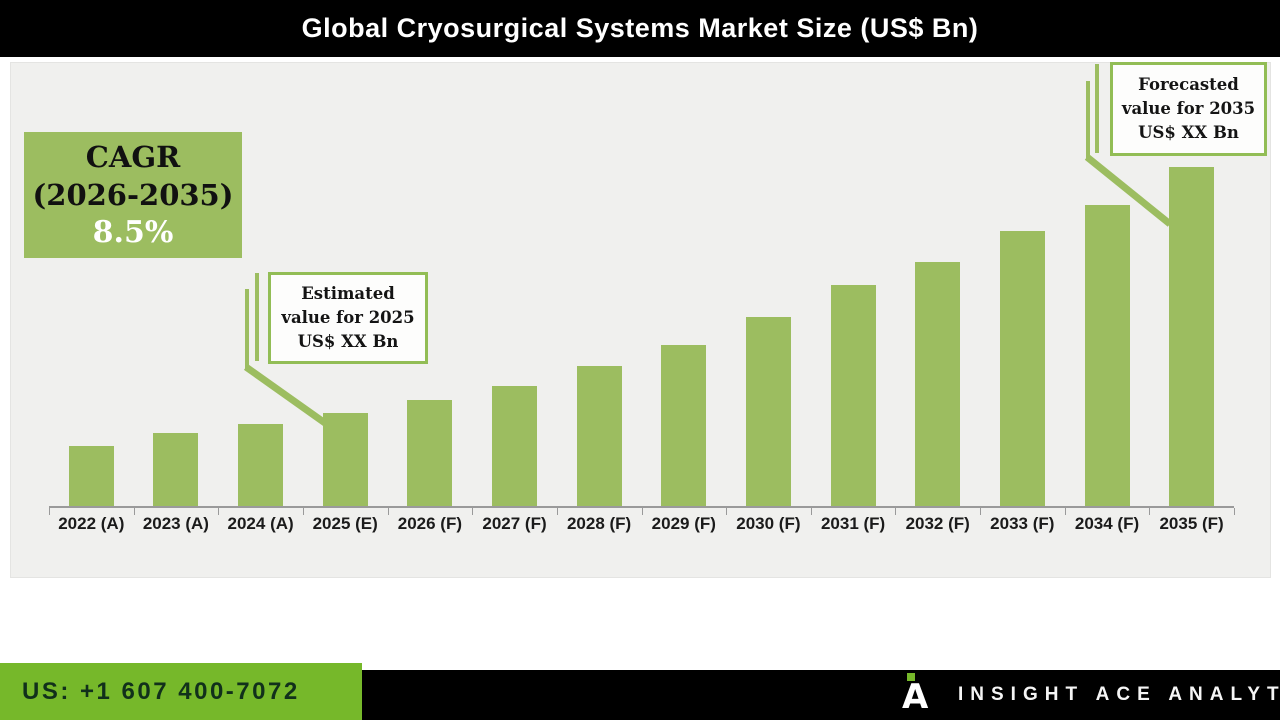  What do you see at coordinates (345, 459) in the screenshot?
I see `bar-2025` at bounding box center [345, 459].